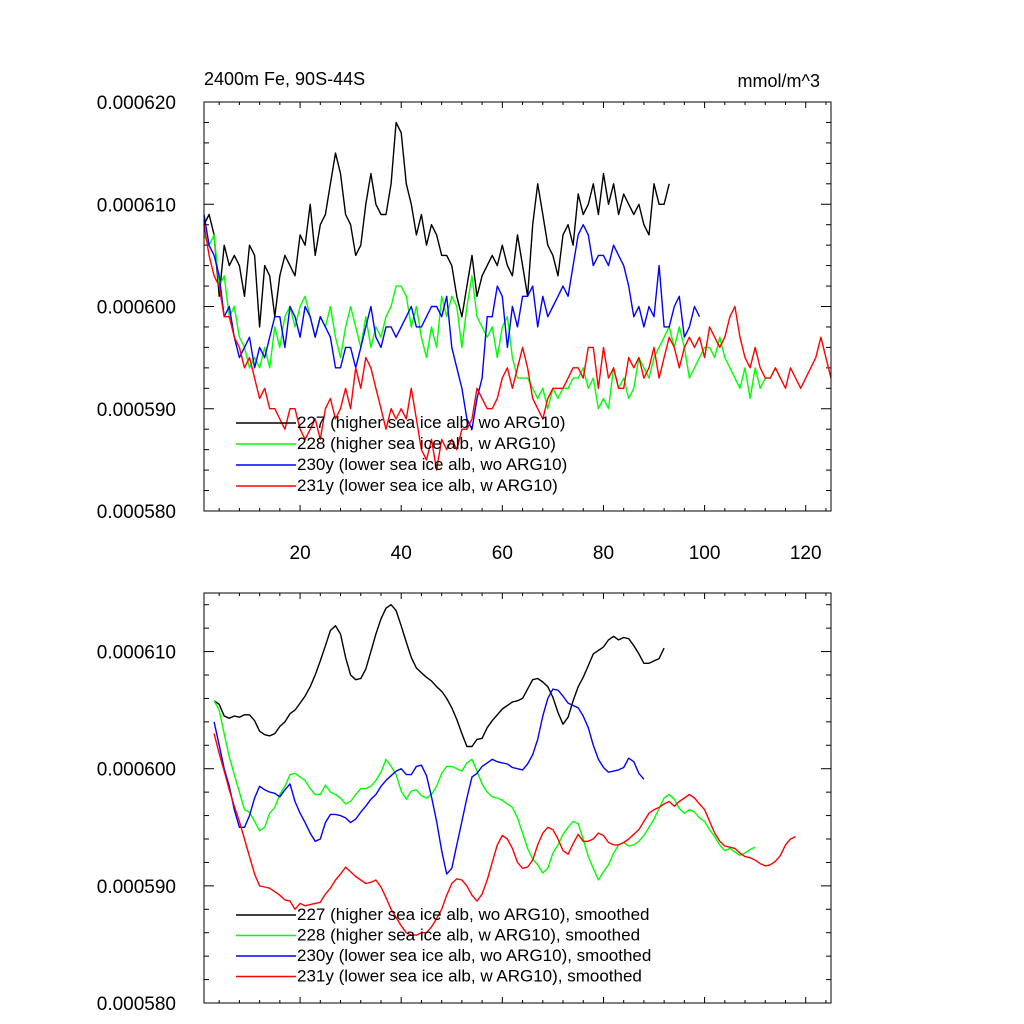  Describe the element at coordinates (136, 308) in the screenshot. I see `top-y-tick-label: 0.000600` at that location.